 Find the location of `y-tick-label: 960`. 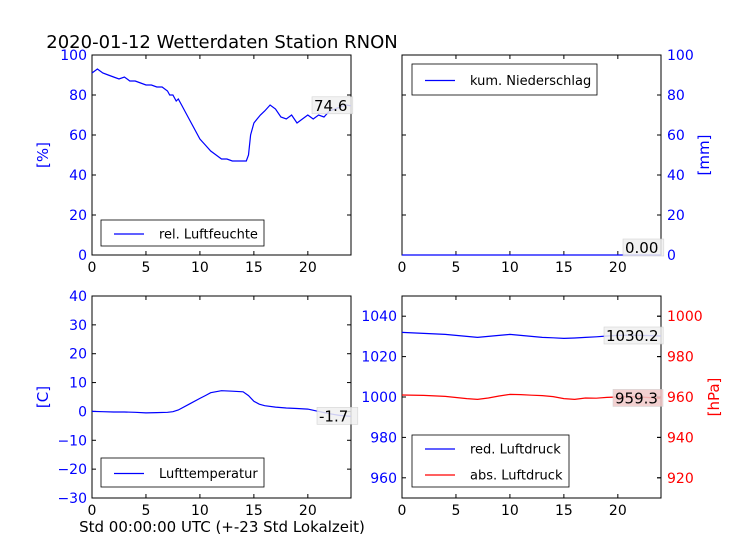

y-tick-label: 960 is located at coordinates (383, 479).